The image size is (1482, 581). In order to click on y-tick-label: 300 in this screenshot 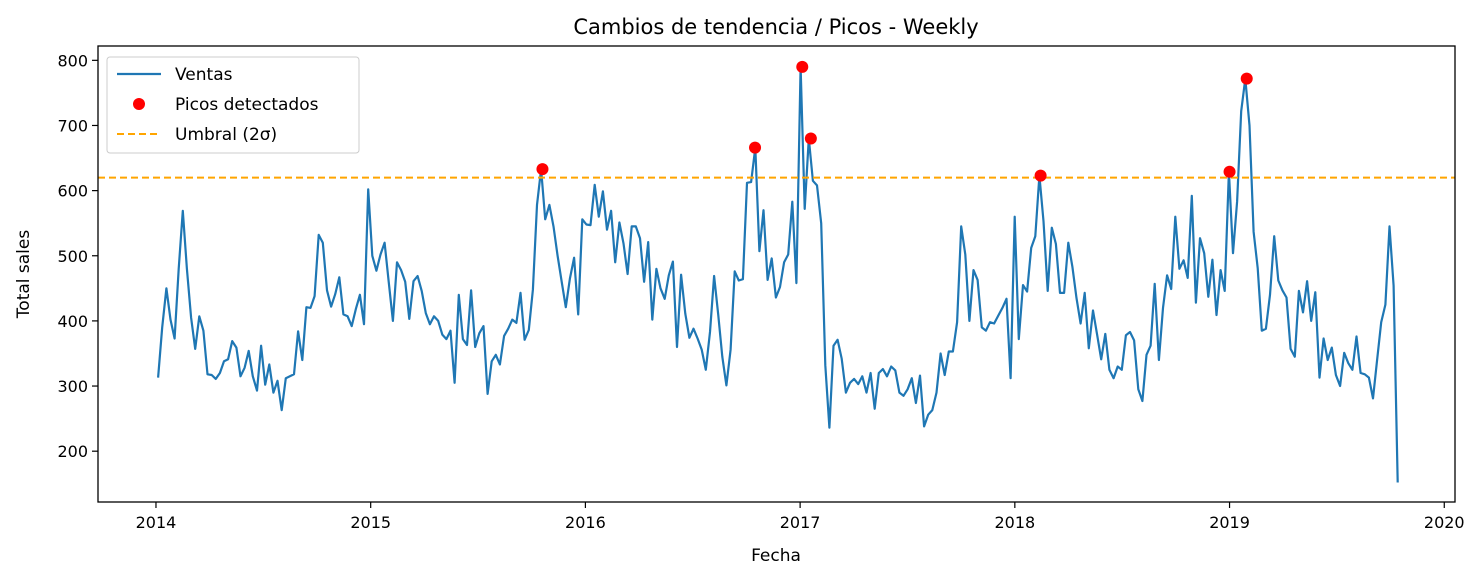, I will do `click(72, 386)`.